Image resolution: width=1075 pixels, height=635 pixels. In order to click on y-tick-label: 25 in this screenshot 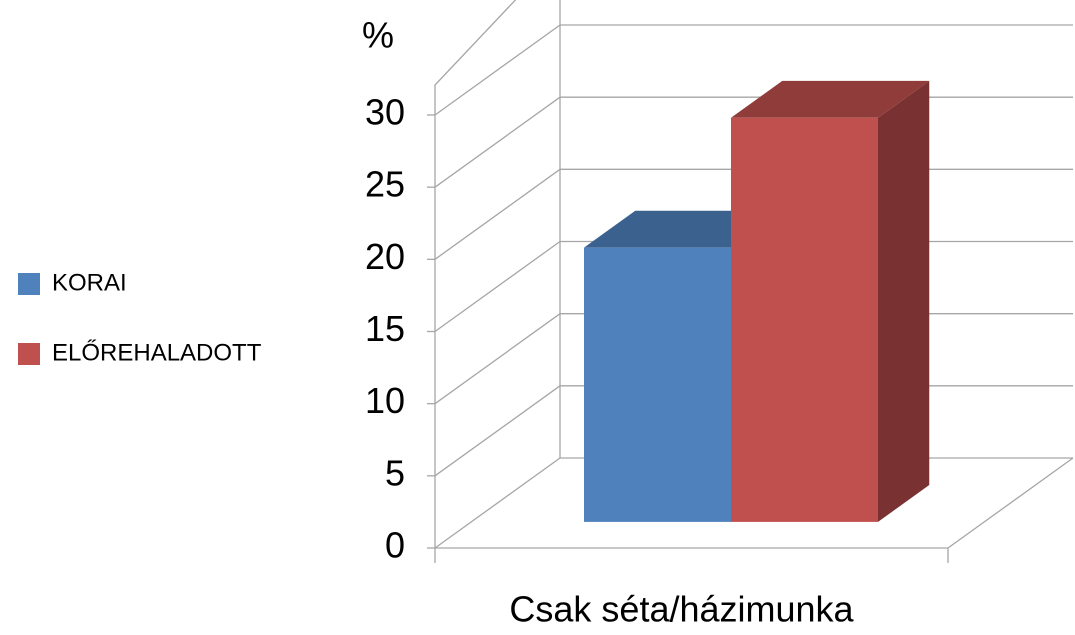, I will do `click(385, 184)`.